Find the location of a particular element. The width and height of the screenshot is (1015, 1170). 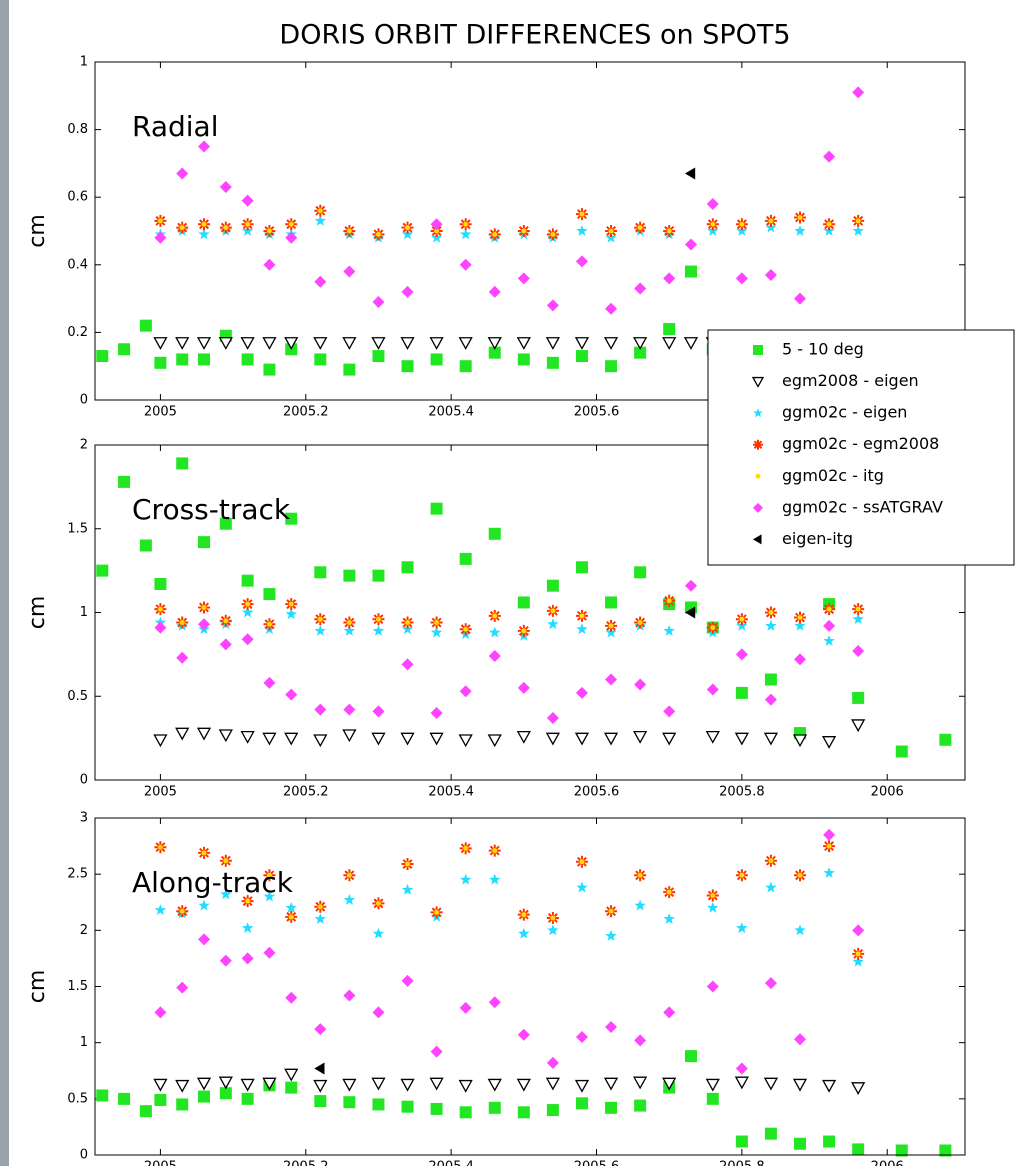

y-tick-label: 0.6 is located at coordinates (77, 197).